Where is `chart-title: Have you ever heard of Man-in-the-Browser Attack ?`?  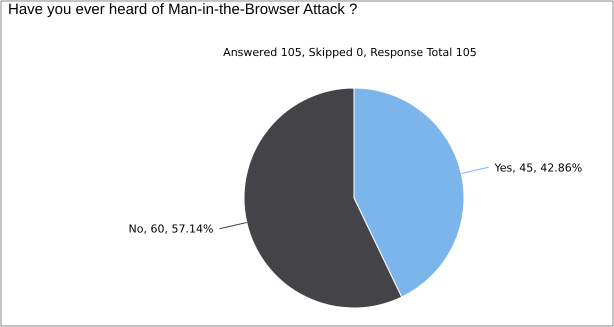 chart-title: Have you ever heard of Man-in-the-Browser Attack ? is located at coordinates (183, 9).